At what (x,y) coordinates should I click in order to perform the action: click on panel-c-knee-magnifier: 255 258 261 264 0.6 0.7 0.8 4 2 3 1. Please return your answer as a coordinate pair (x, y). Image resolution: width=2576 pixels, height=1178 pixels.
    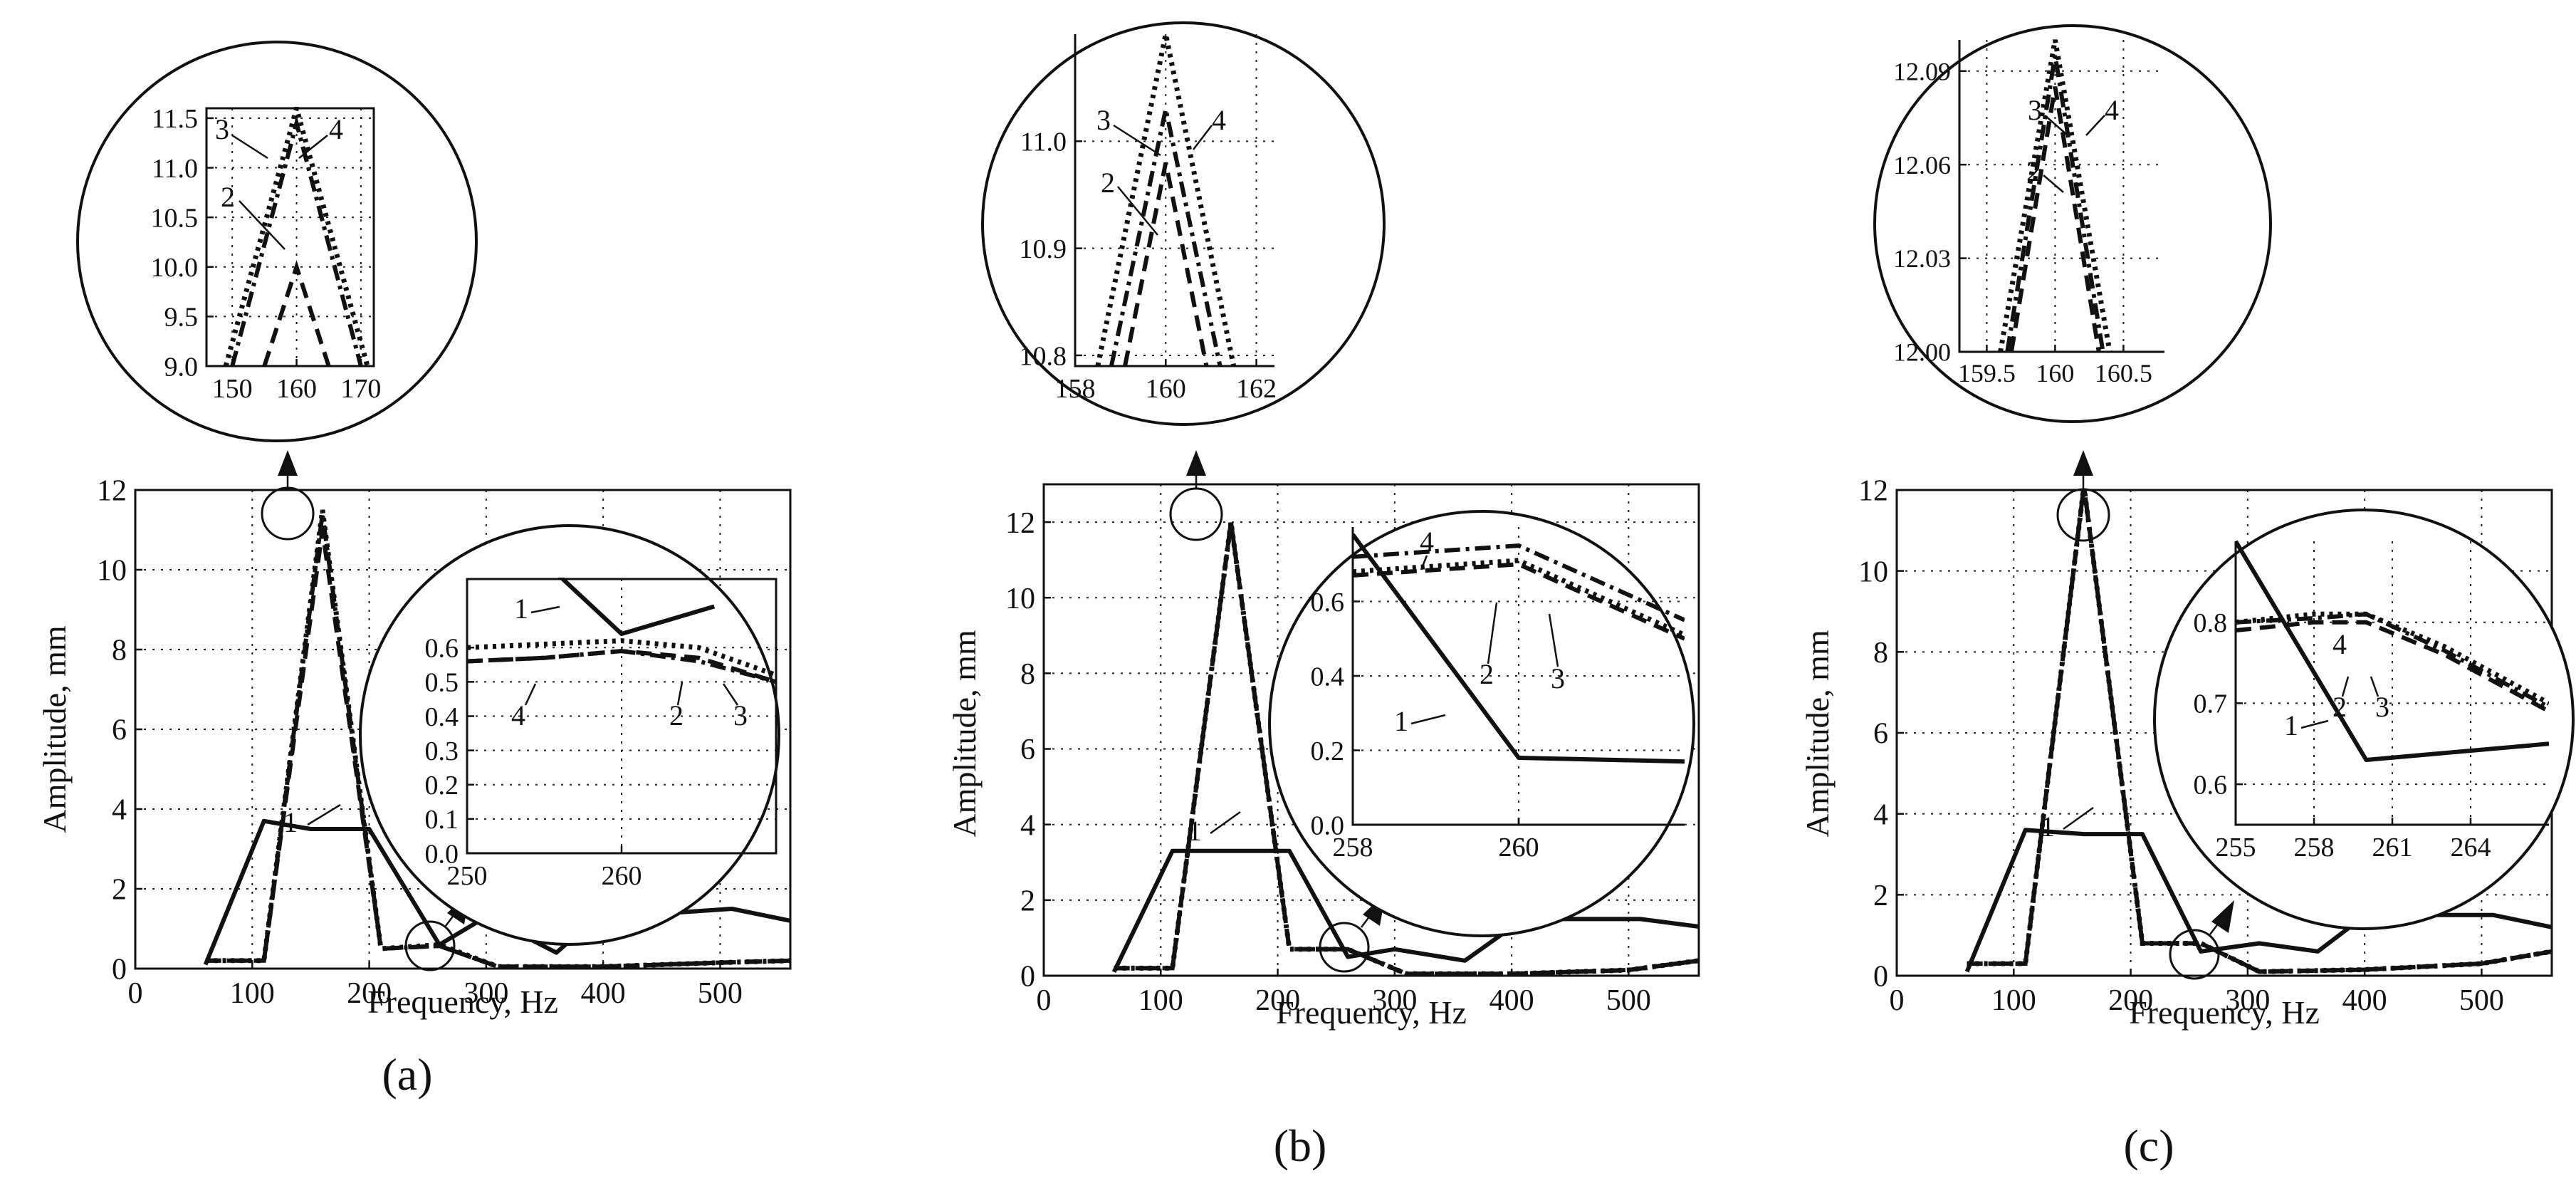
    Looking at the image, I should click on (2364, 720).